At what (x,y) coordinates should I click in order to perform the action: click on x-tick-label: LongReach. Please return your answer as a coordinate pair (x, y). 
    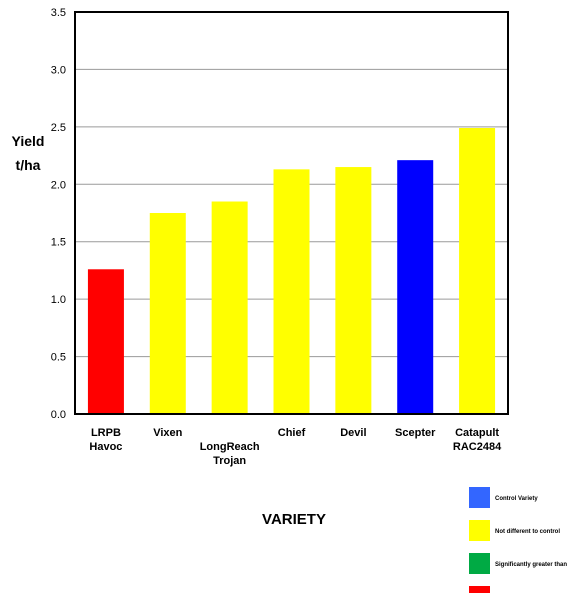
    Looking at the image, I should click on (230, 447).